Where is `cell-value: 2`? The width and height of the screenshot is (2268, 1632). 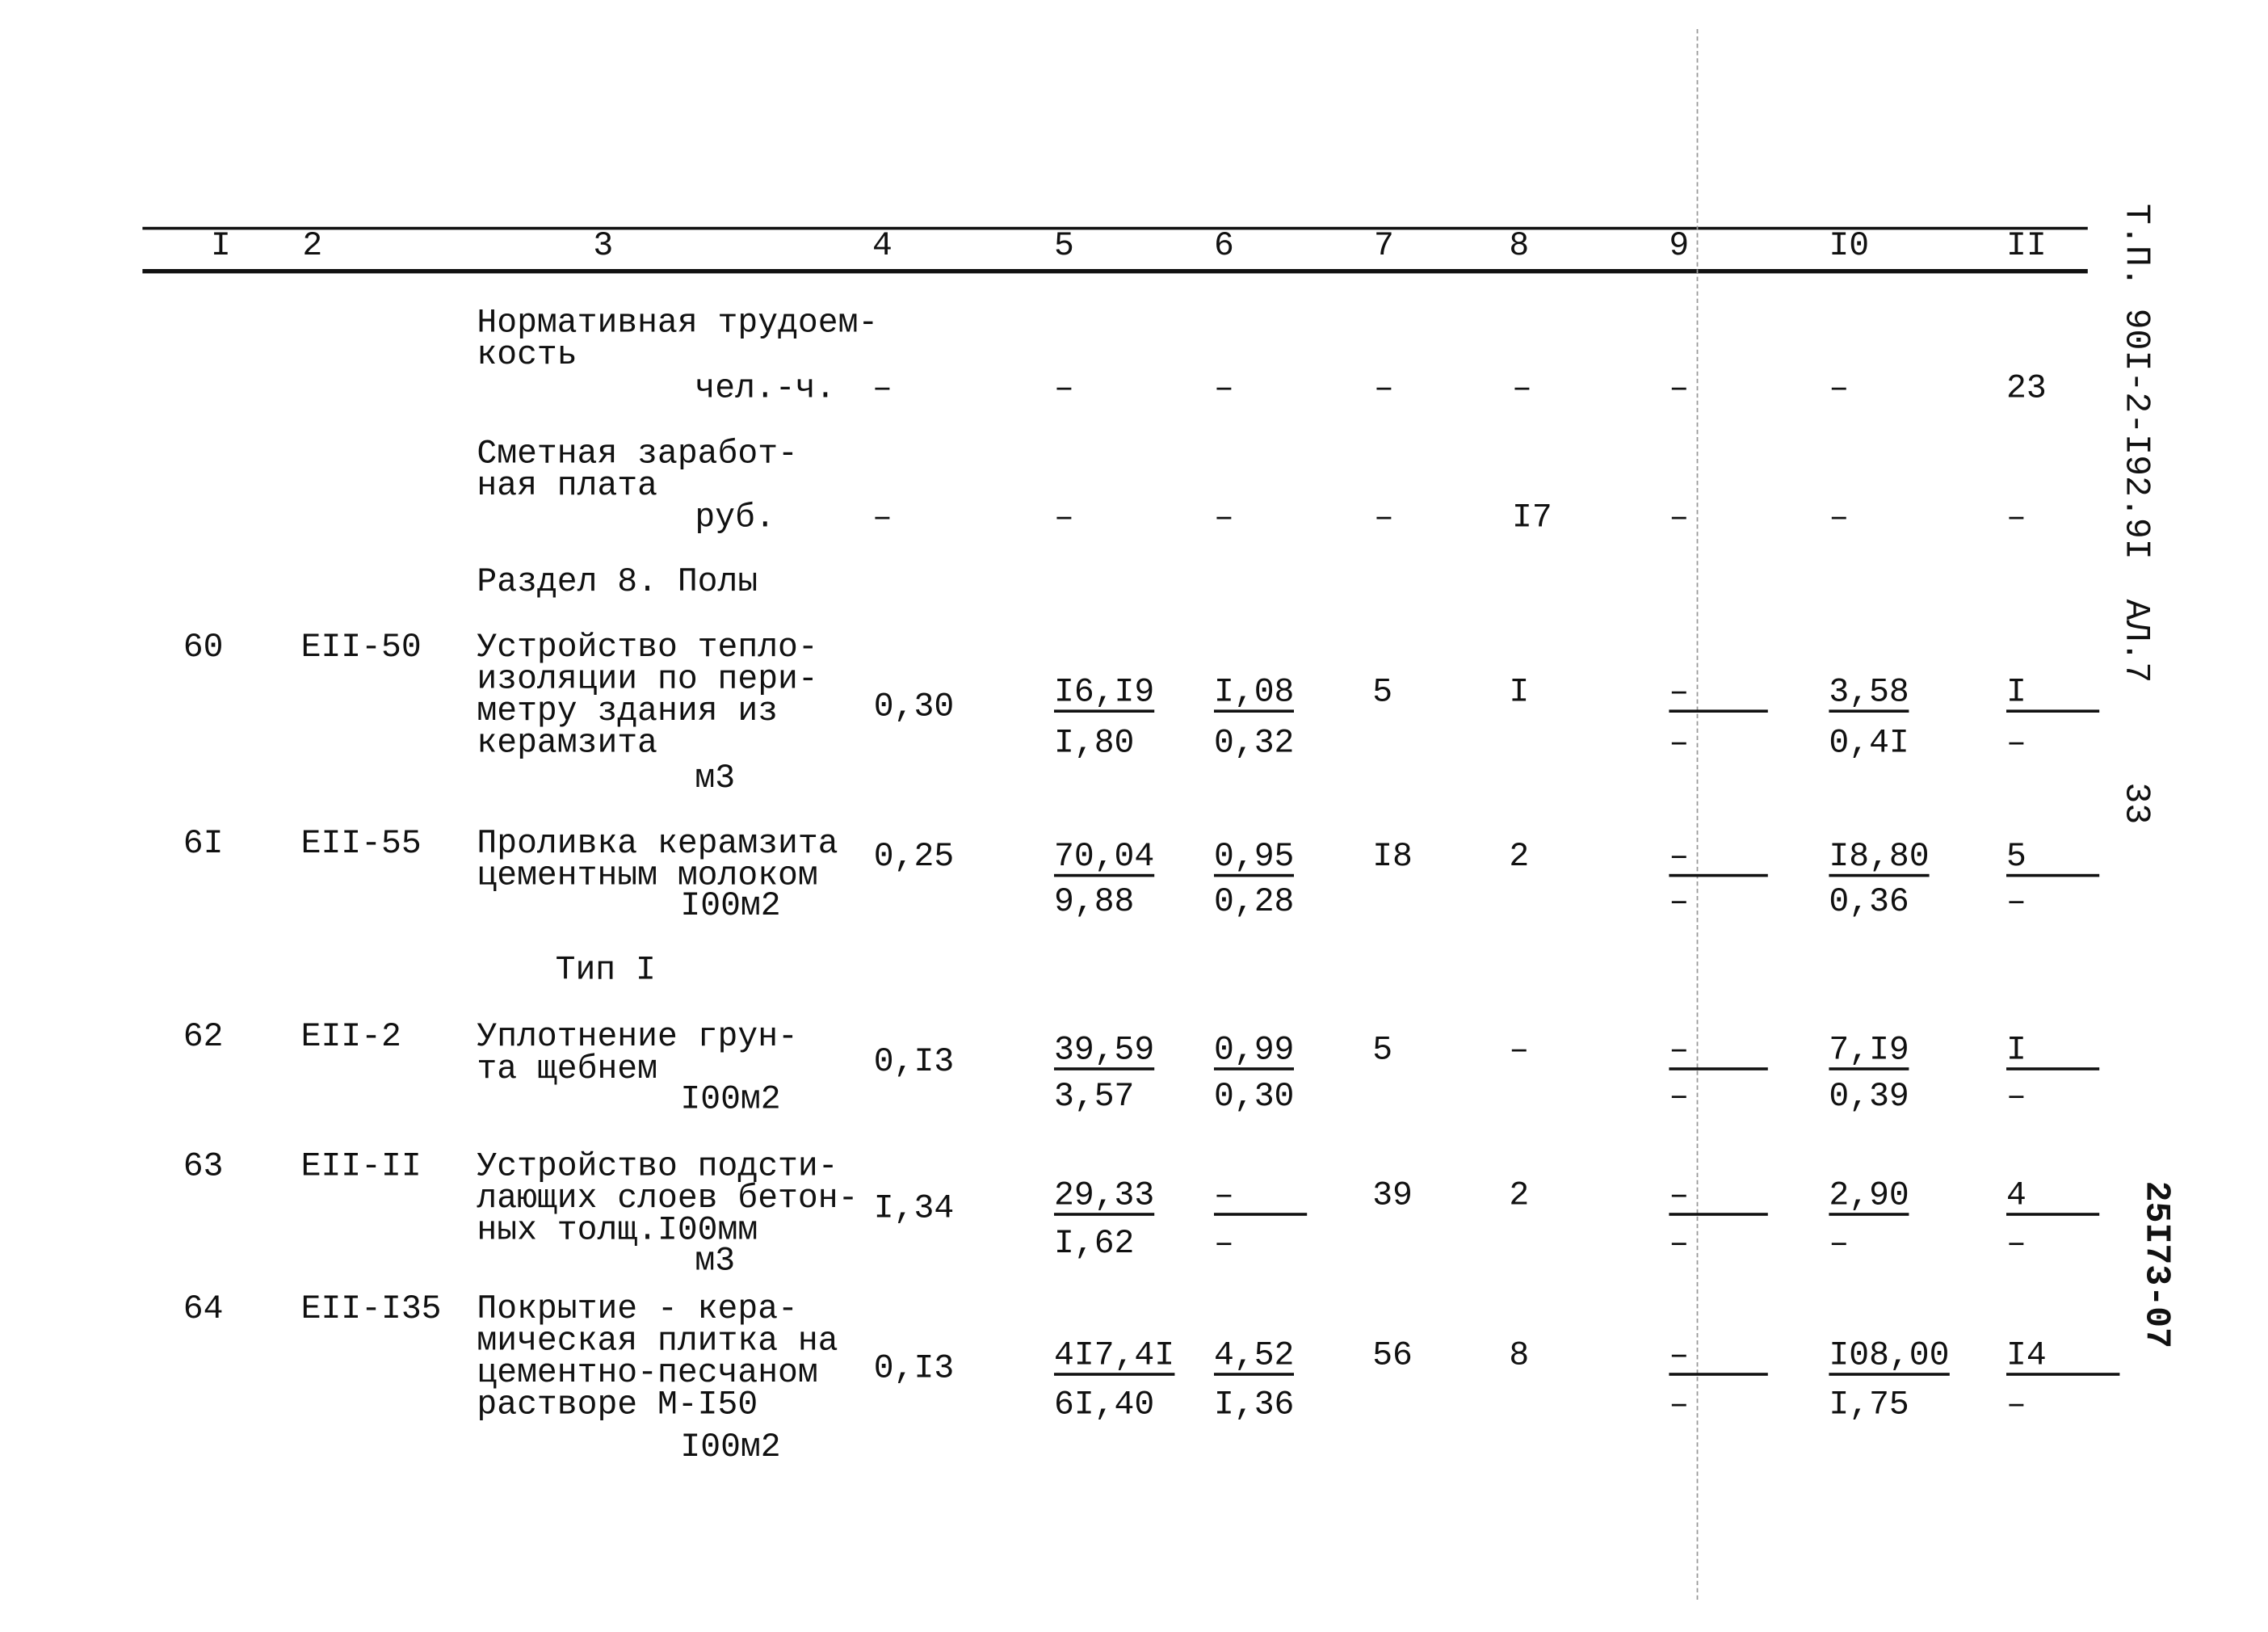 cell-value: 2 is located at coordinates (1520, 1195).